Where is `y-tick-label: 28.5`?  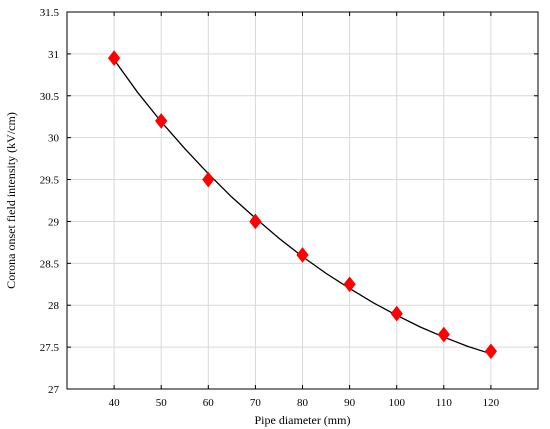
y-tick-label: 28.5 is located at coordinates (50, 264).